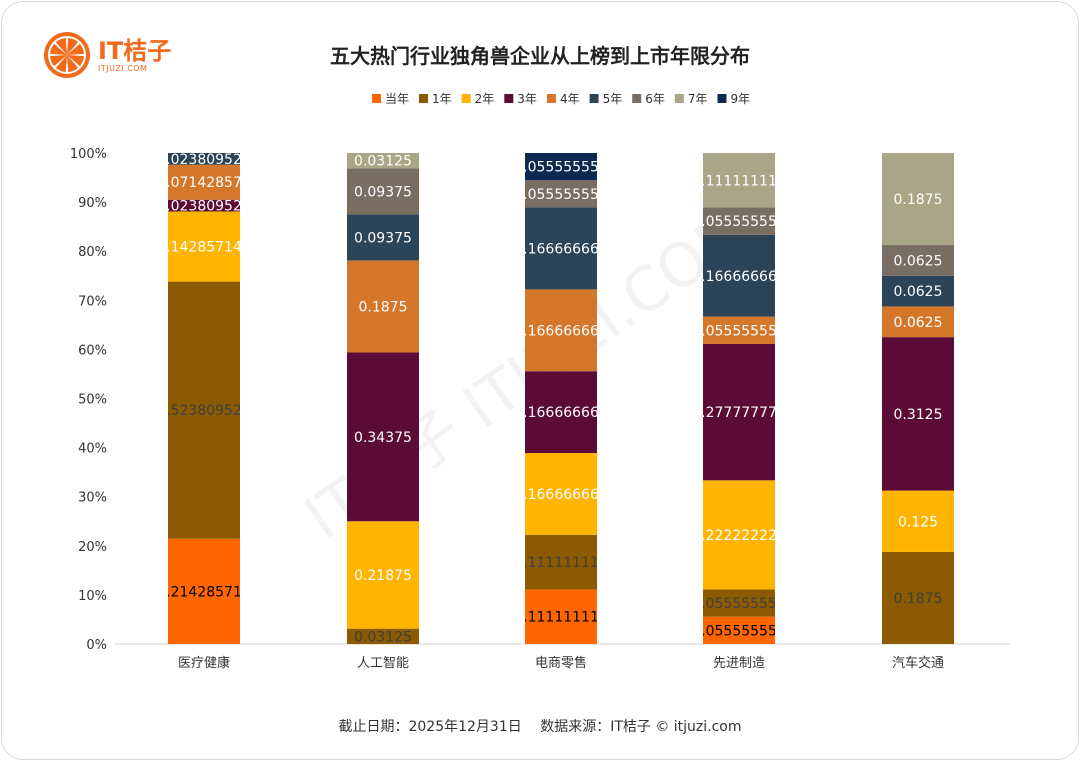 This screenshot has height=761, width=1080. Describe the element at coordinates (527, 99) in the screenshot. I see `legend-label: 3年` at that location.